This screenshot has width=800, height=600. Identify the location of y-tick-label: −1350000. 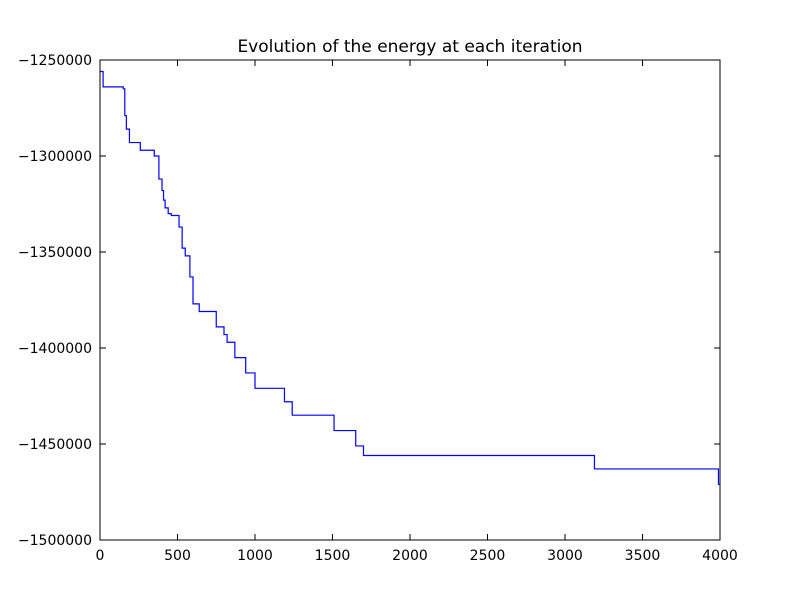
(55, 253).